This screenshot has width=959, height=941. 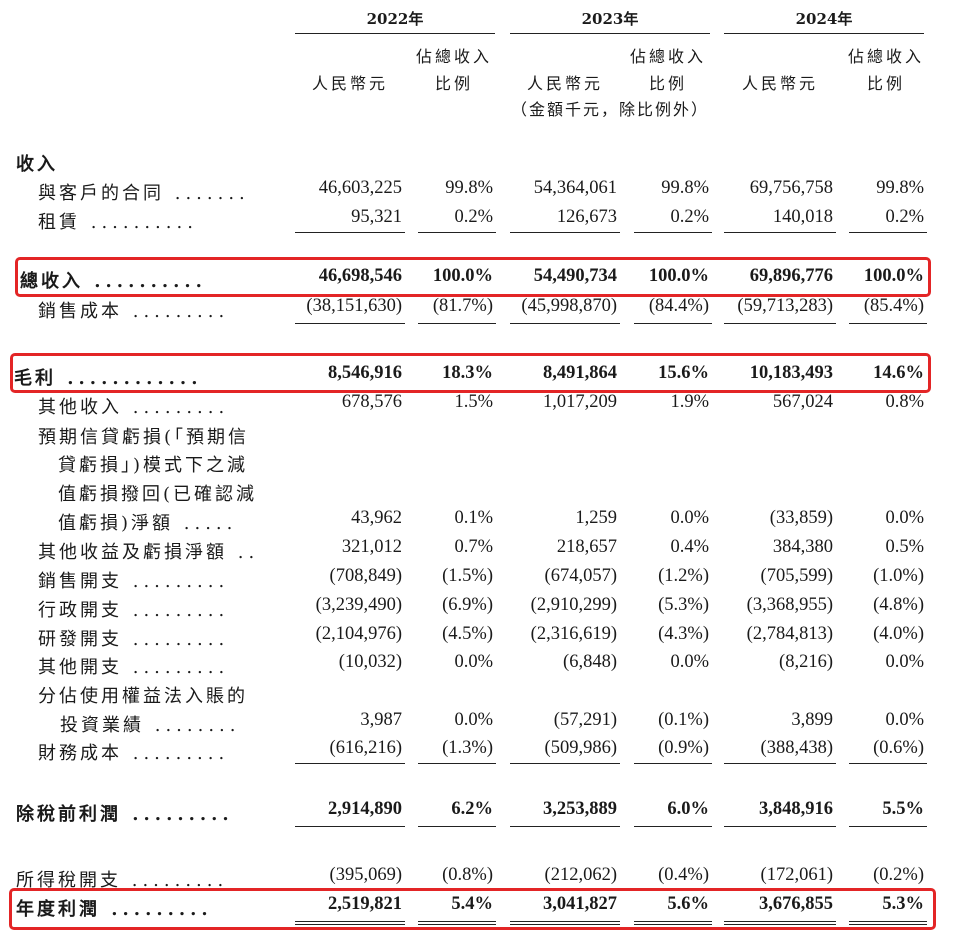 What do you see at coordinates (473, 402) in the screenshot?
I see `ratio-cell: 1.5%` at bounding box center [473, 402].